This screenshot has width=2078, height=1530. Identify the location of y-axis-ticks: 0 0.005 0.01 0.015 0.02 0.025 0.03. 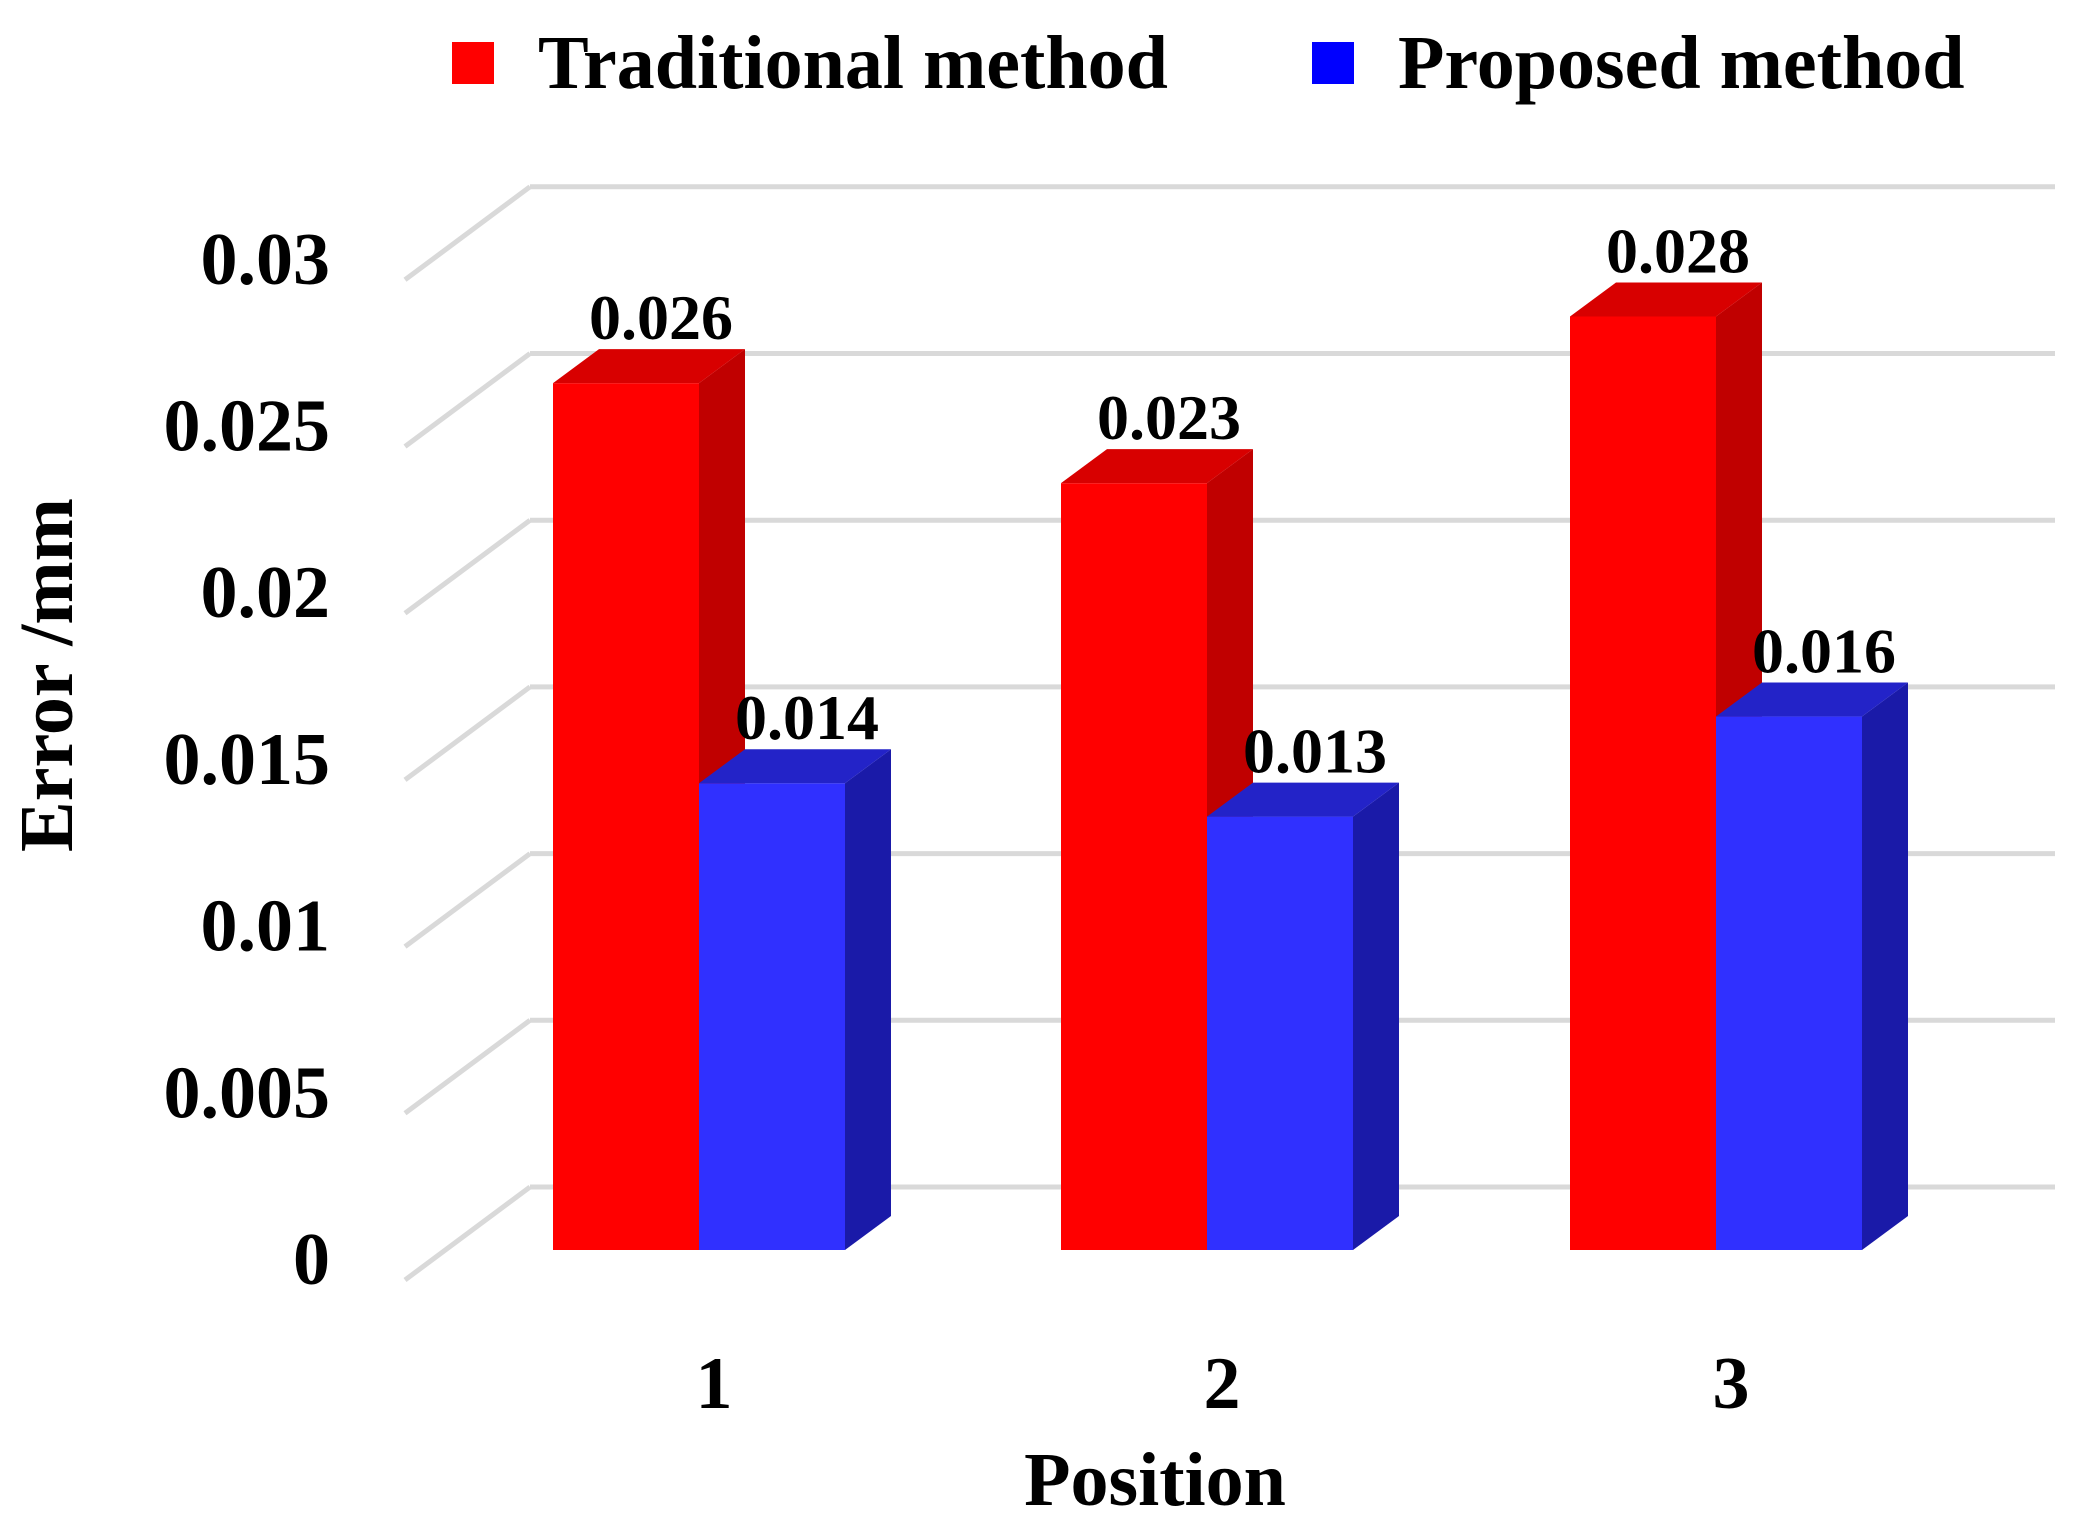
(247, 760).